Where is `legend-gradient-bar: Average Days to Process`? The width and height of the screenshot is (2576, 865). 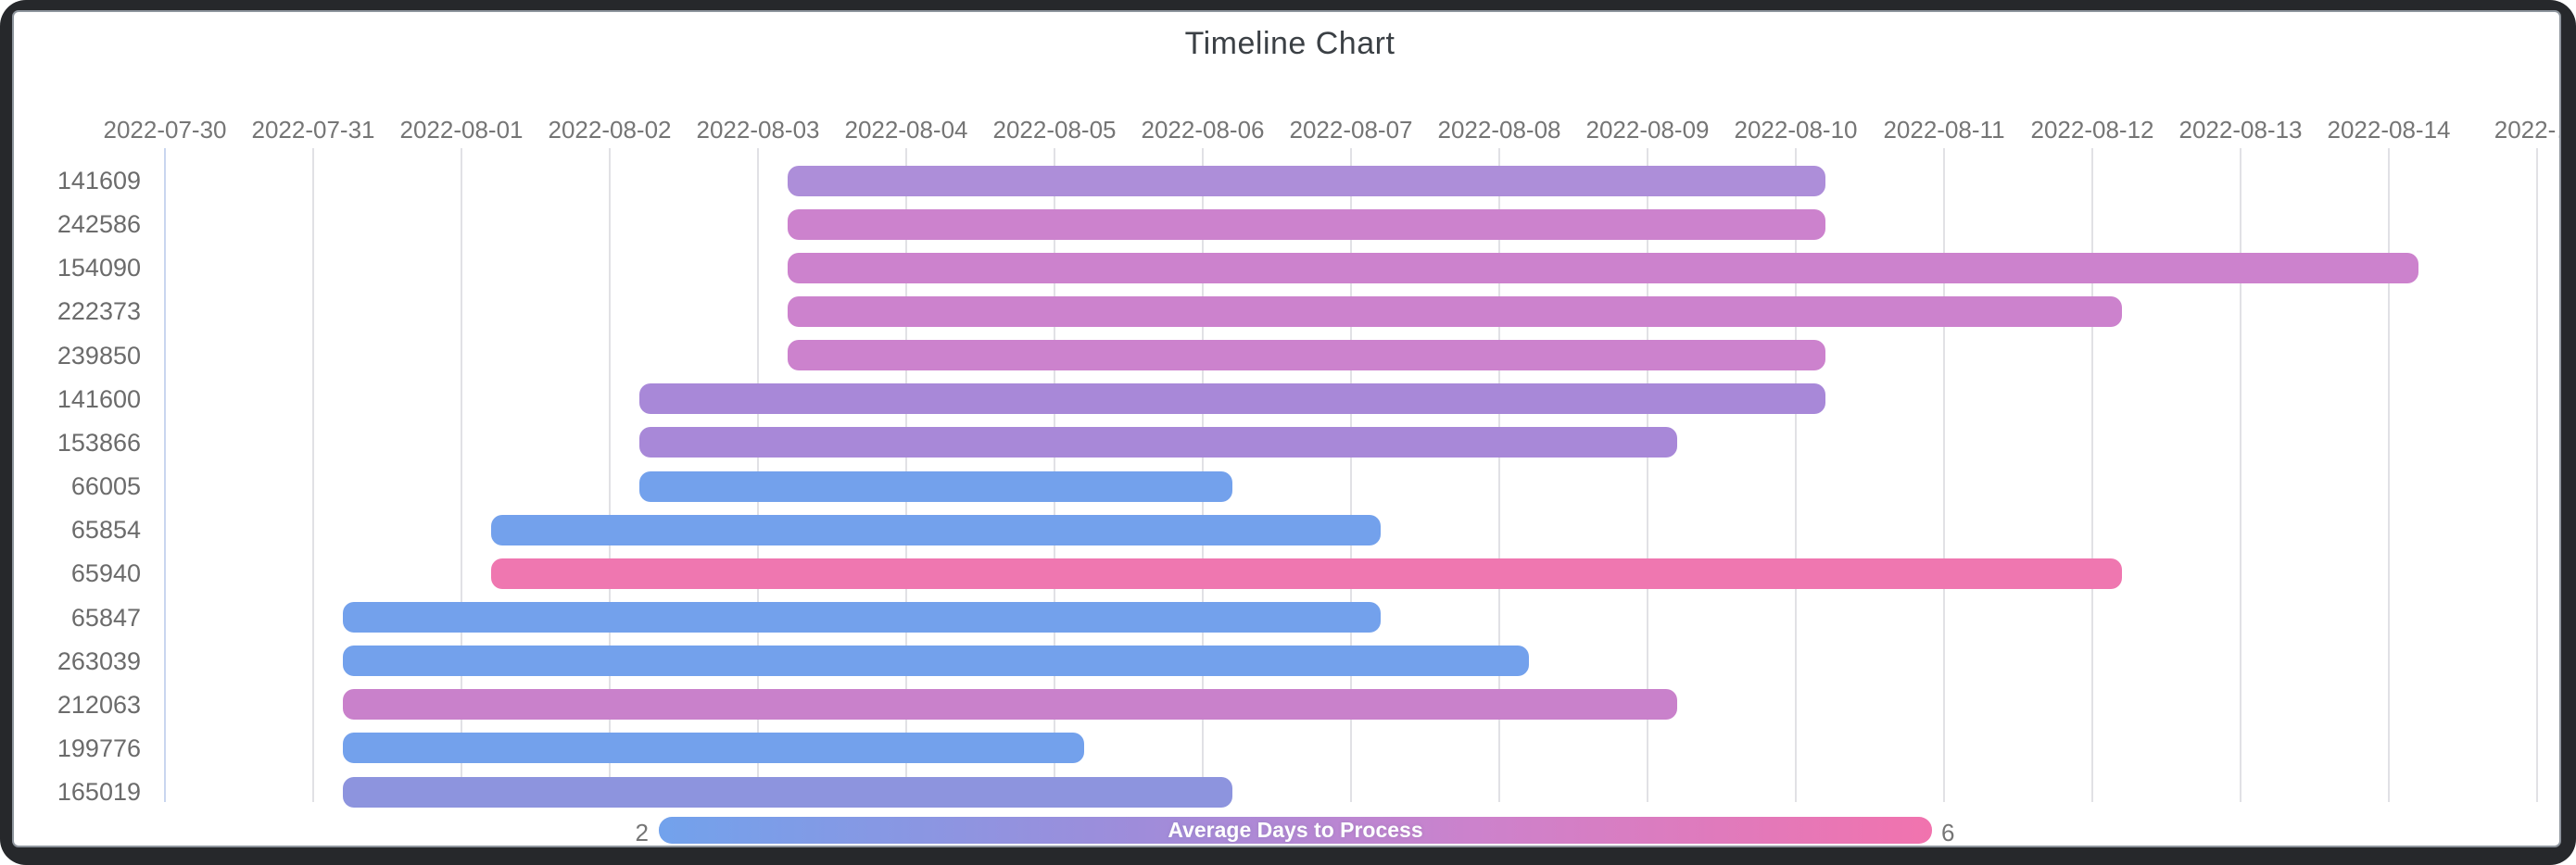
legend-gradient-bar: Average Days to Process is located at coordinates (1295, 830).